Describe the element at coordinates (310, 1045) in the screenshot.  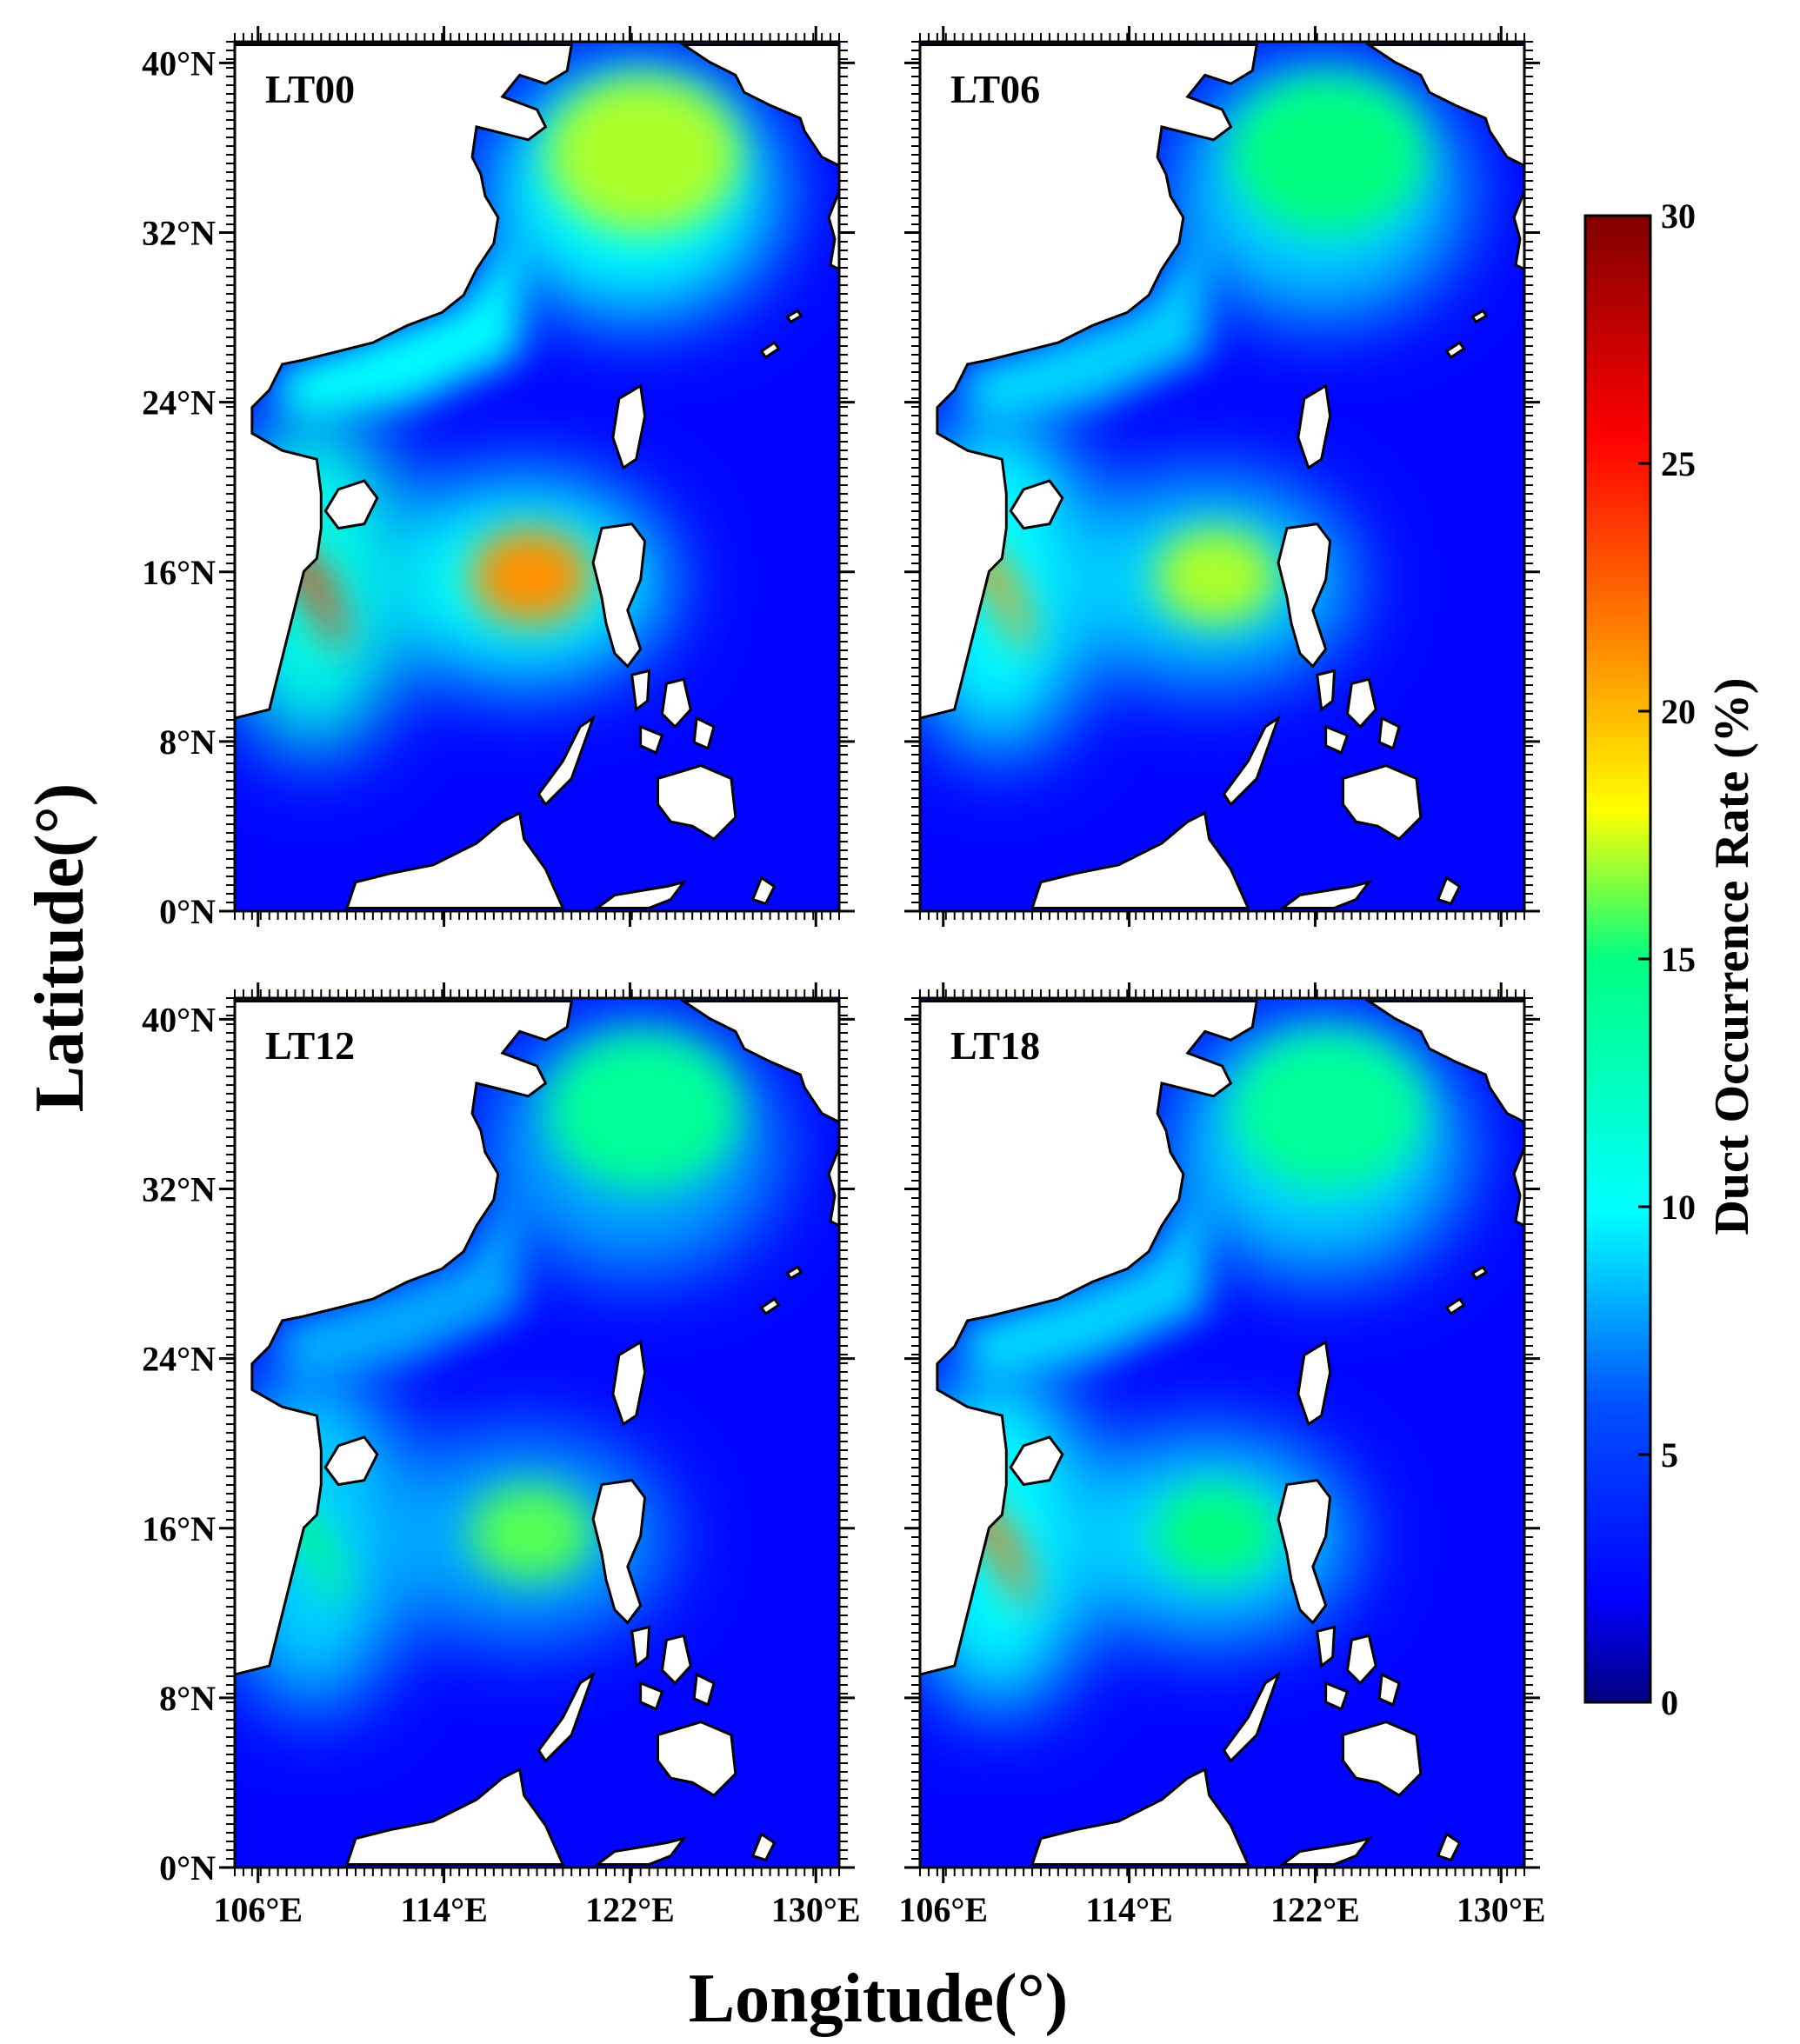
I see `panel-label: LT12` at that location.